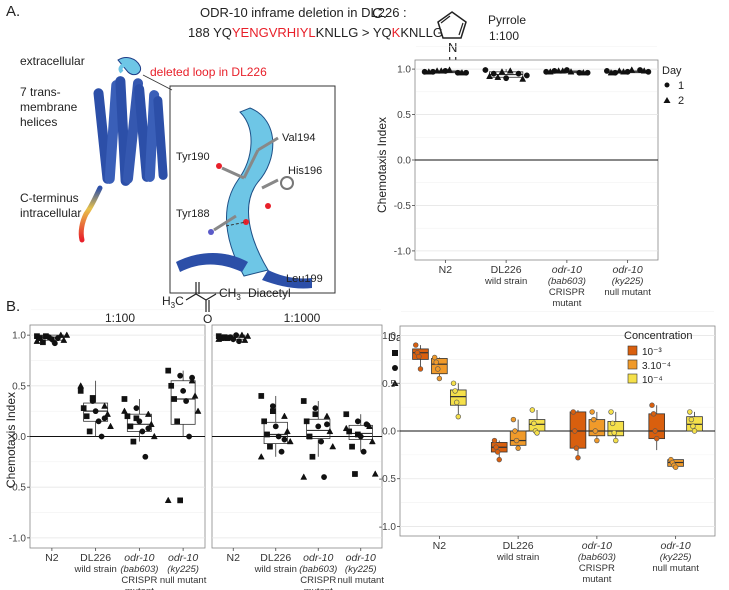  What do you see at coordinates (395, 368) in the screenshot?
I see `legend-b-circle-marker` at bounding box center [395, 368].